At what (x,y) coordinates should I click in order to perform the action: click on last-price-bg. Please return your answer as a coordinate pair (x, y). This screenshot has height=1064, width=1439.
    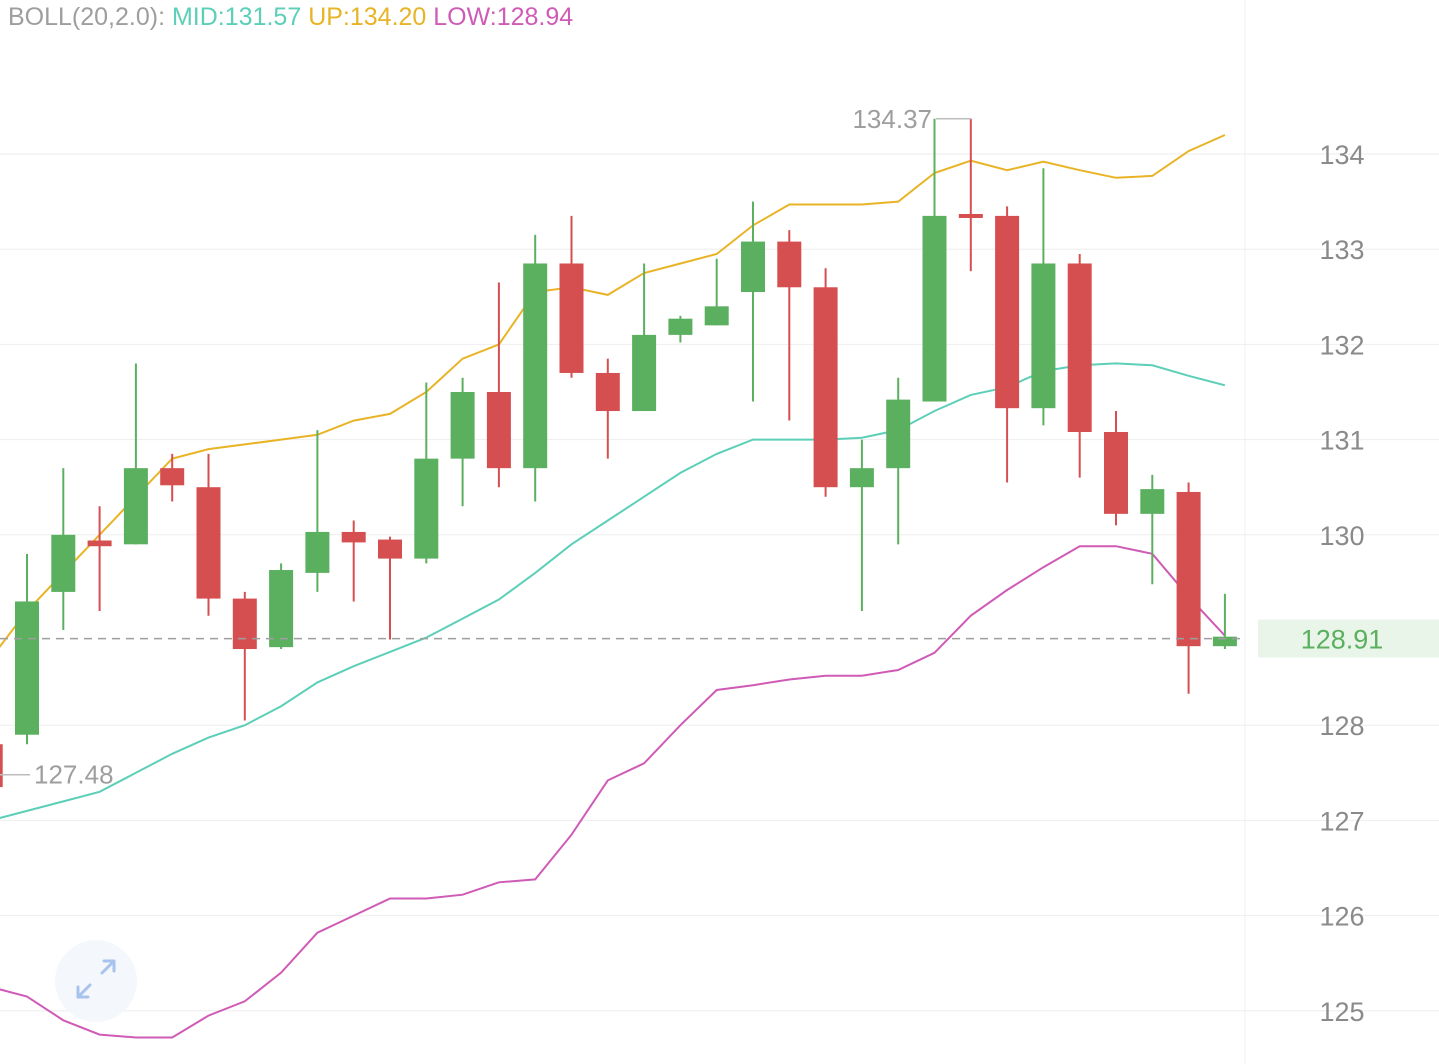
    Looking at the image, I should click on (1348, 638).